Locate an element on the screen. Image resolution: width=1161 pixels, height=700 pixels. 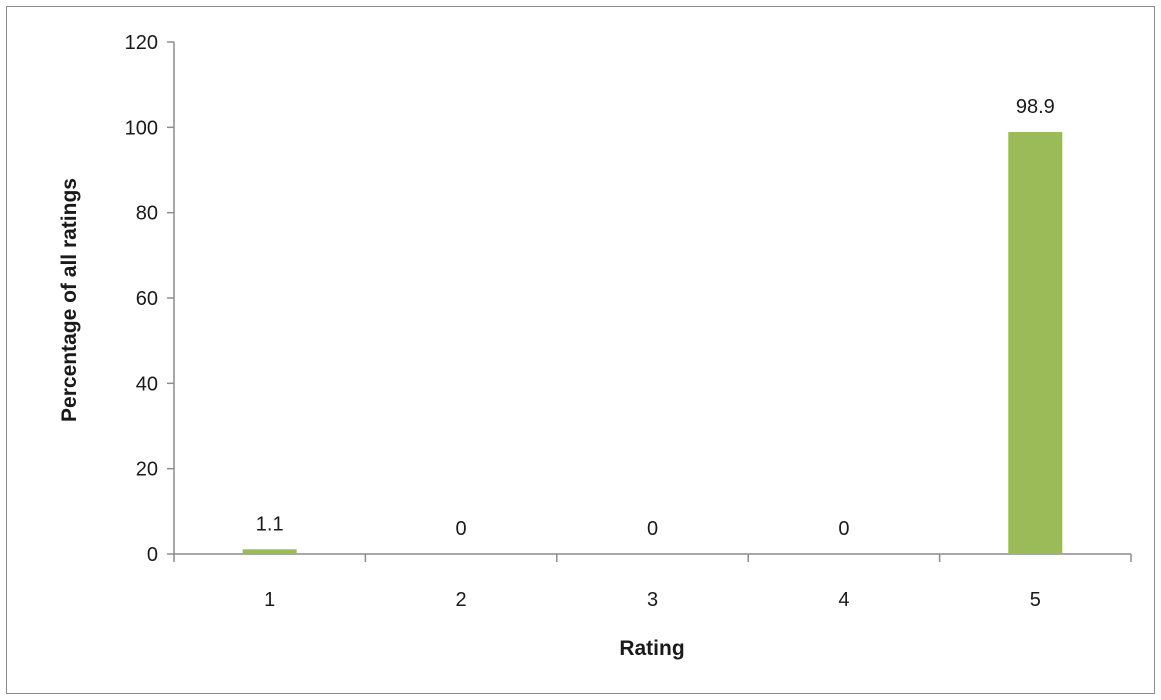
y-axis: 0 20 40 60 80 100 120 is located at coordinates (150, 299).